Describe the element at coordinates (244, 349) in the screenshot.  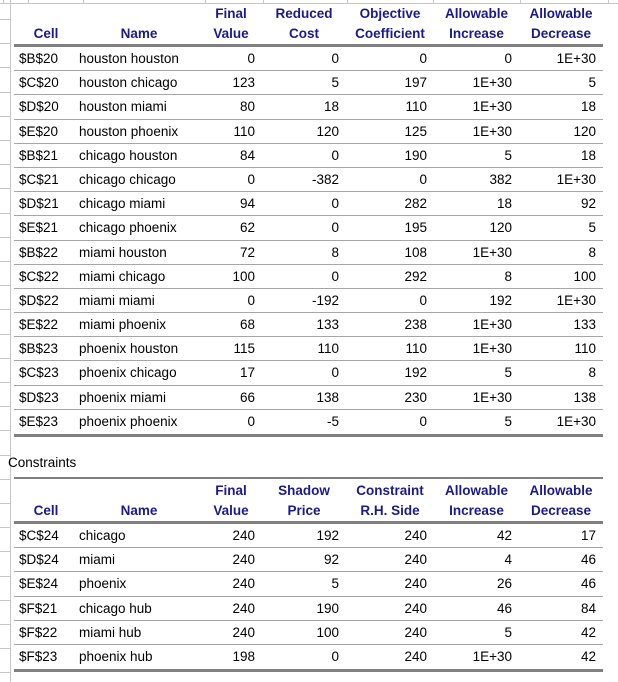
I see `final-value-cell: 115` at that location.